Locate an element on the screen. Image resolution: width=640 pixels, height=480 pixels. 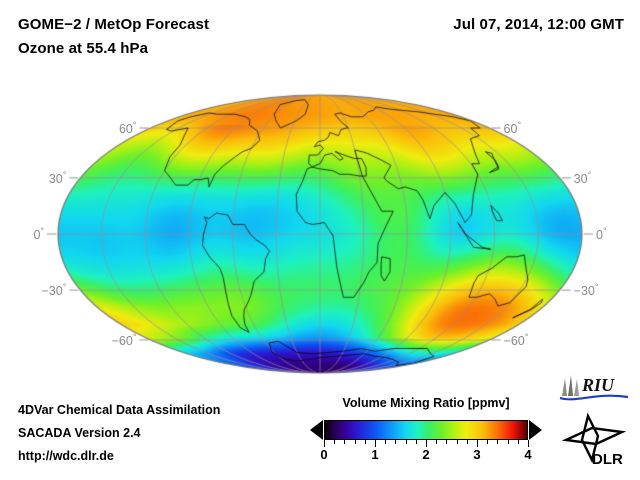
lat-label-left-m60: −60° is located at coordinates (124, 340).